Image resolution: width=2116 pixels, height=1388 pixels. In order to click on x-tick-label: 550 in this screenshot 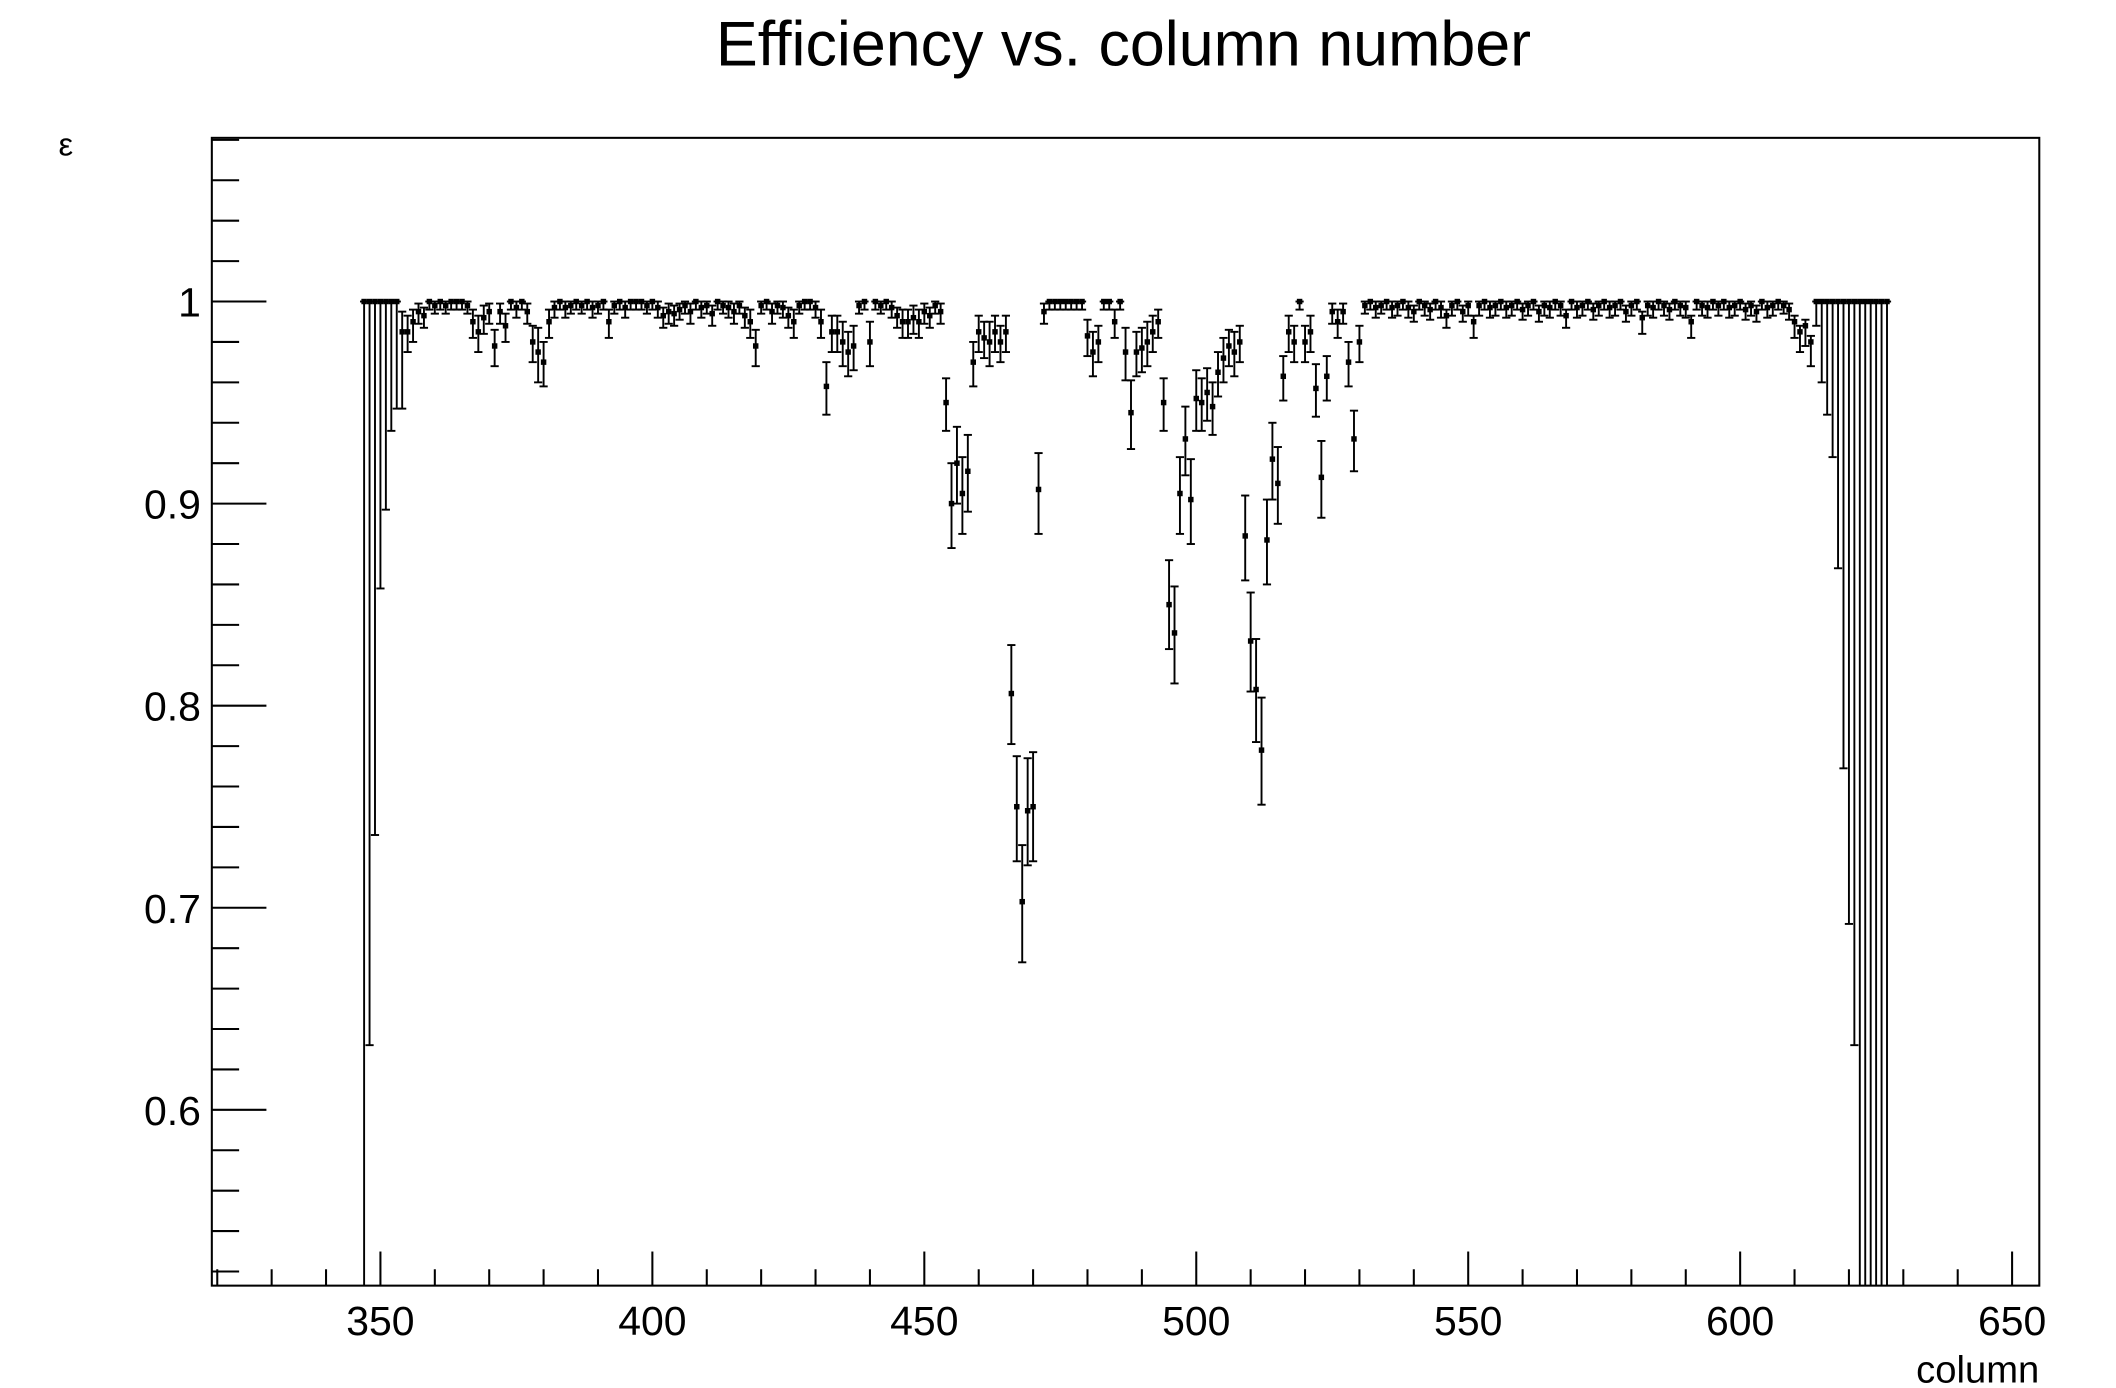, I will do `click(1468, 1321)`.